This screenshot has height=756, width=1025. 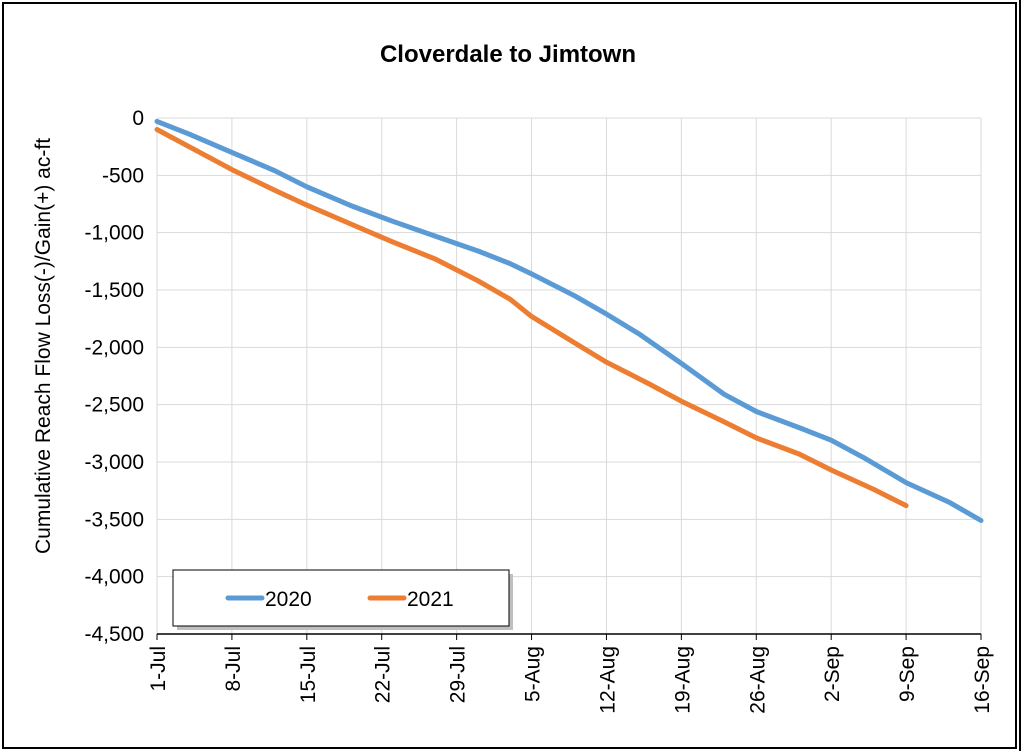 What do you see at coordinates (114, 462) in the screenshot?
I see `y-tick-label: -3,000` at bounding box center [114, 462].